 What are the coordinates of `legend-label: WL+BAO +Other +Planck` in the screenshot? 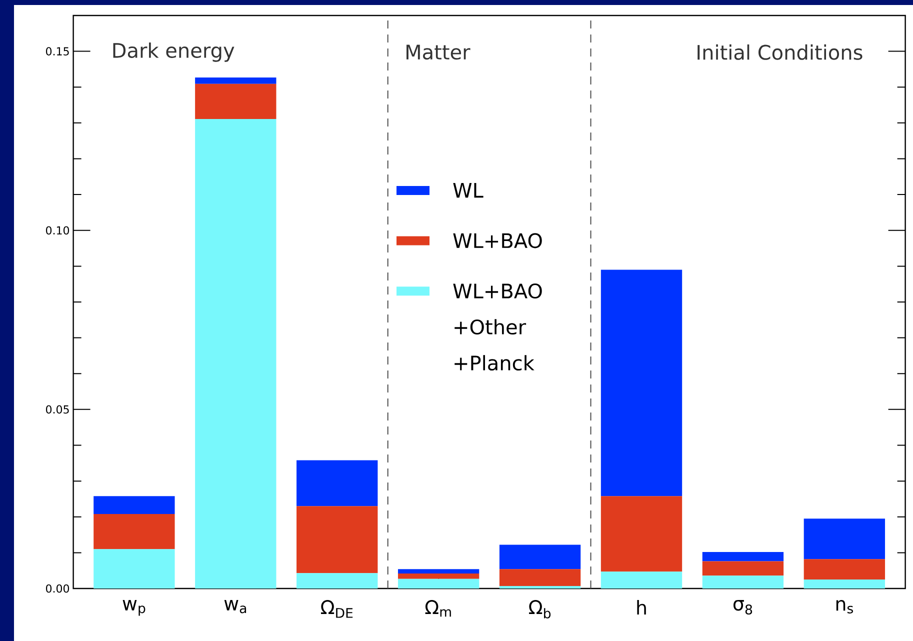 It's located at (497, 327).